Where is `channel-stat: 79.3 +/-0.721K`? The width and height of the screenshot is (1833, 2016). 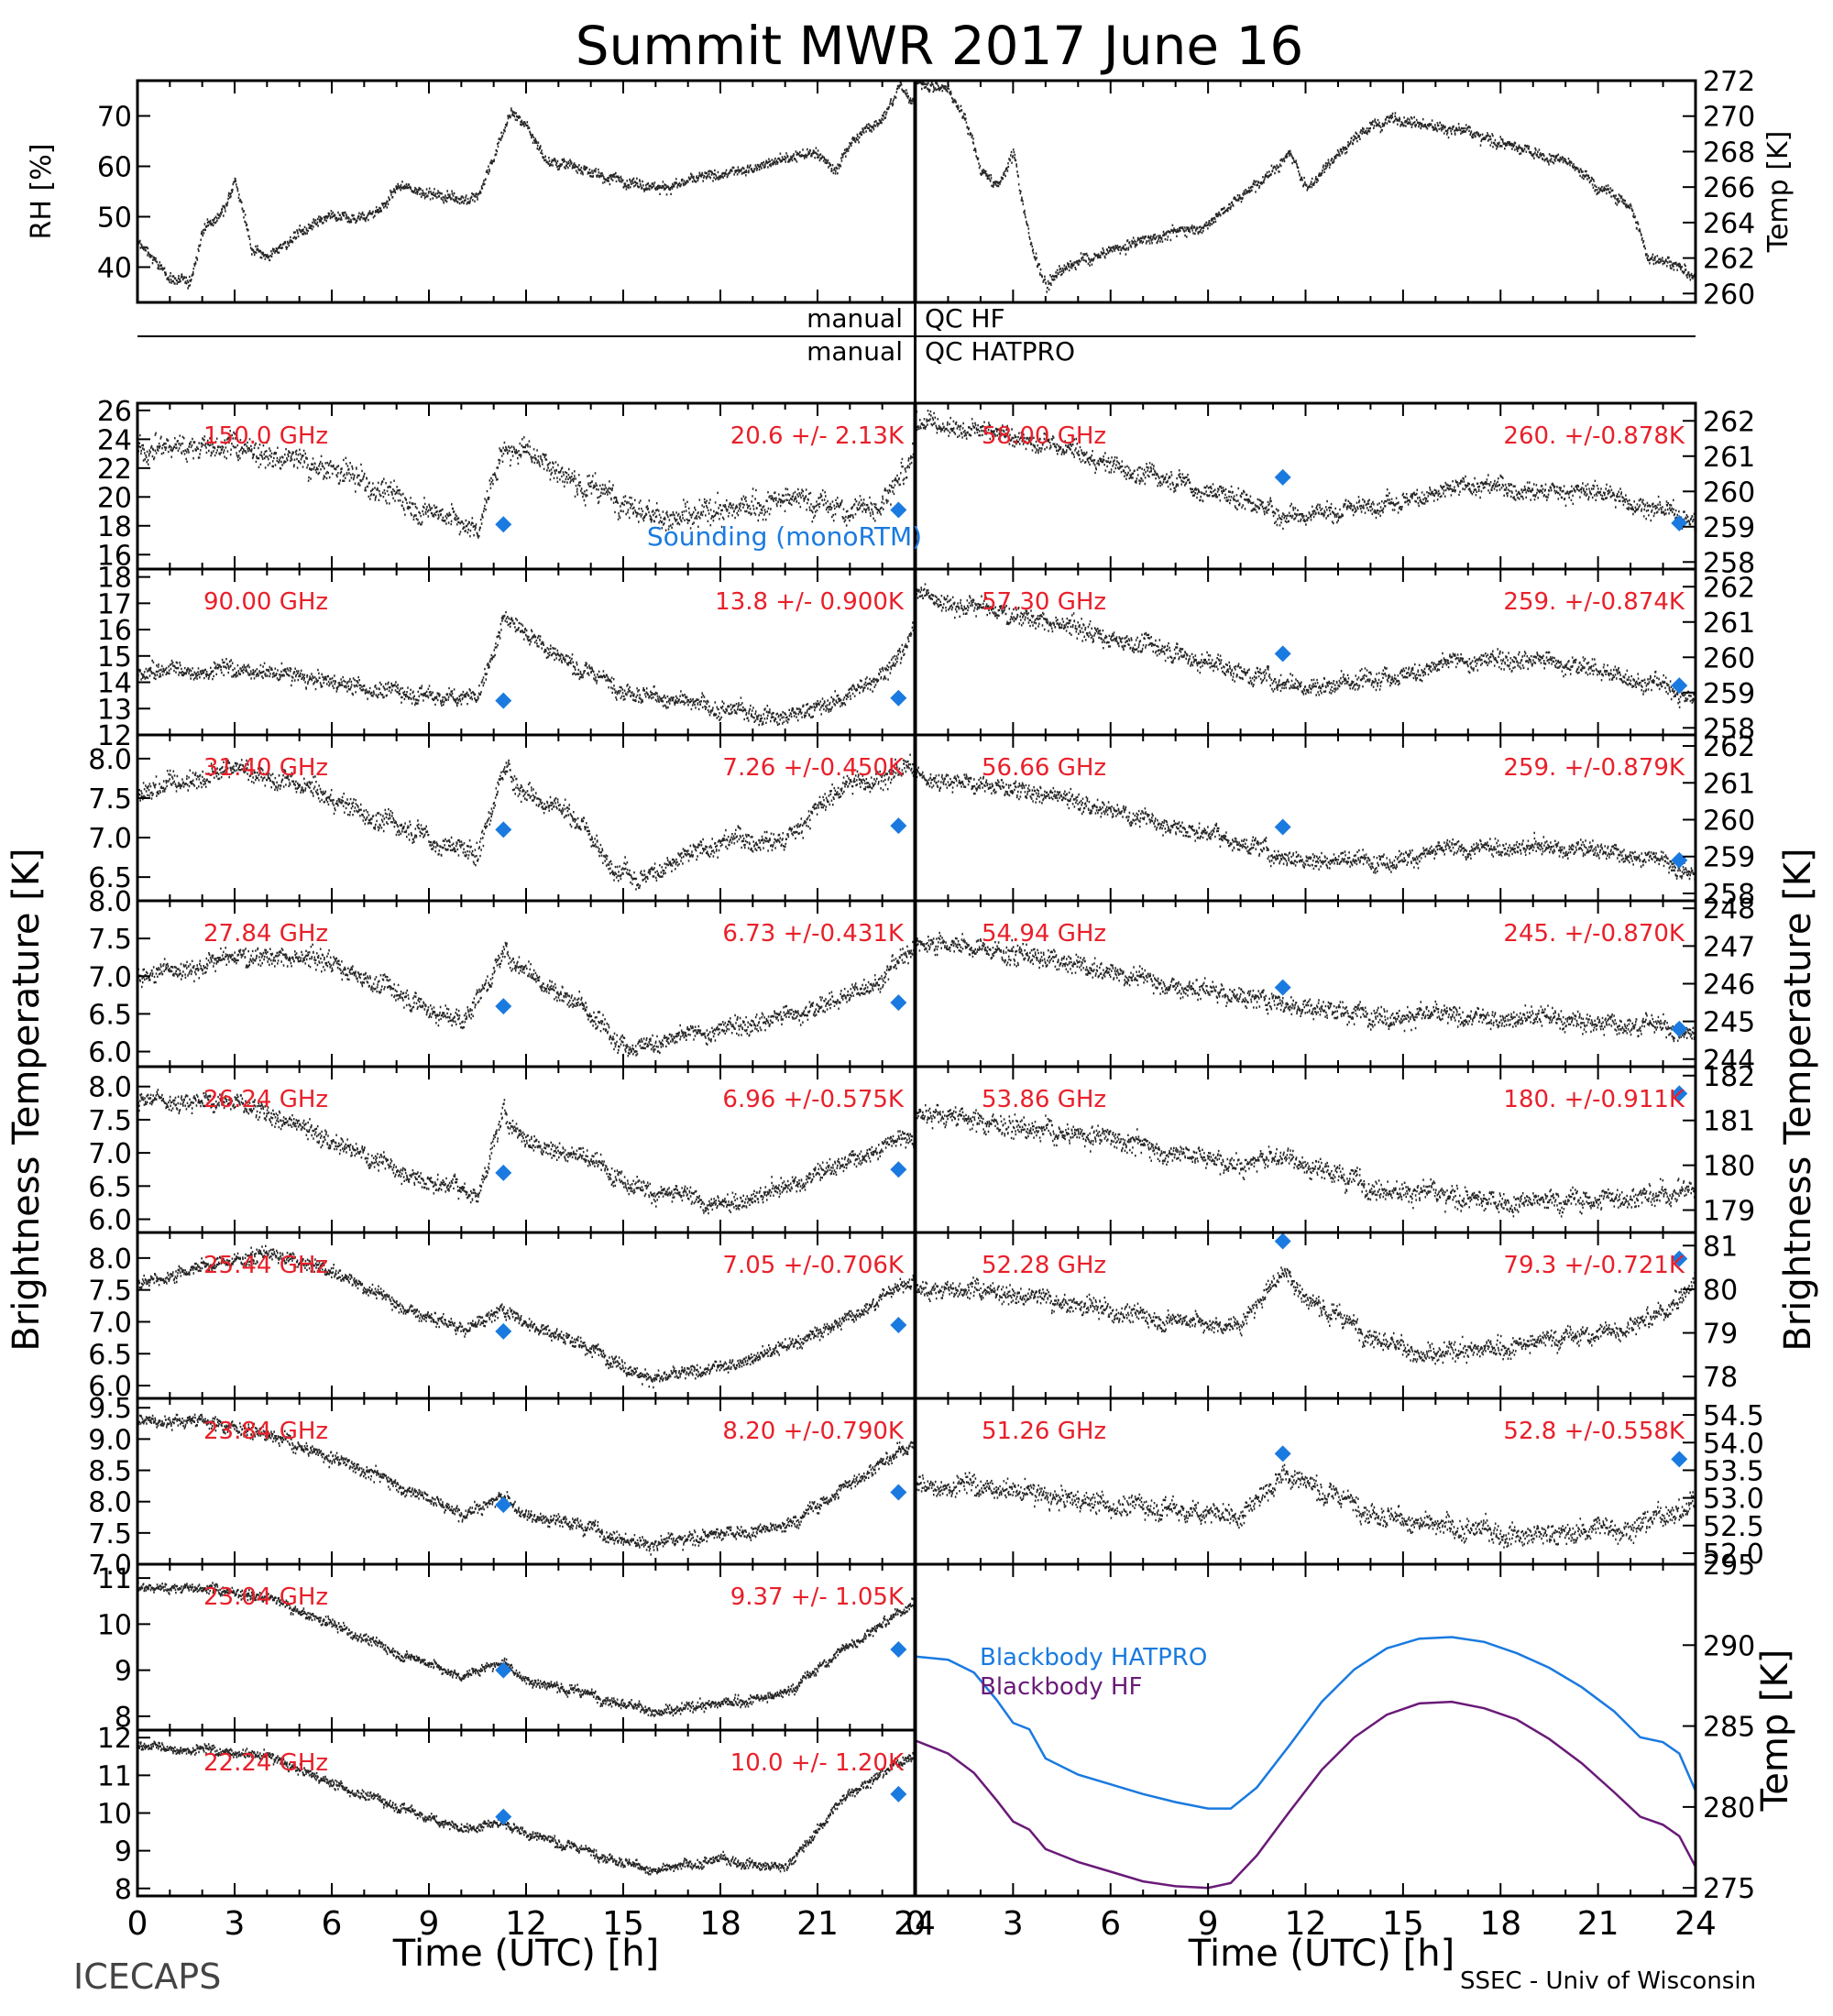
channel-stat: 79.3 +/-0.721K is located at coordinates (1594, 1265).